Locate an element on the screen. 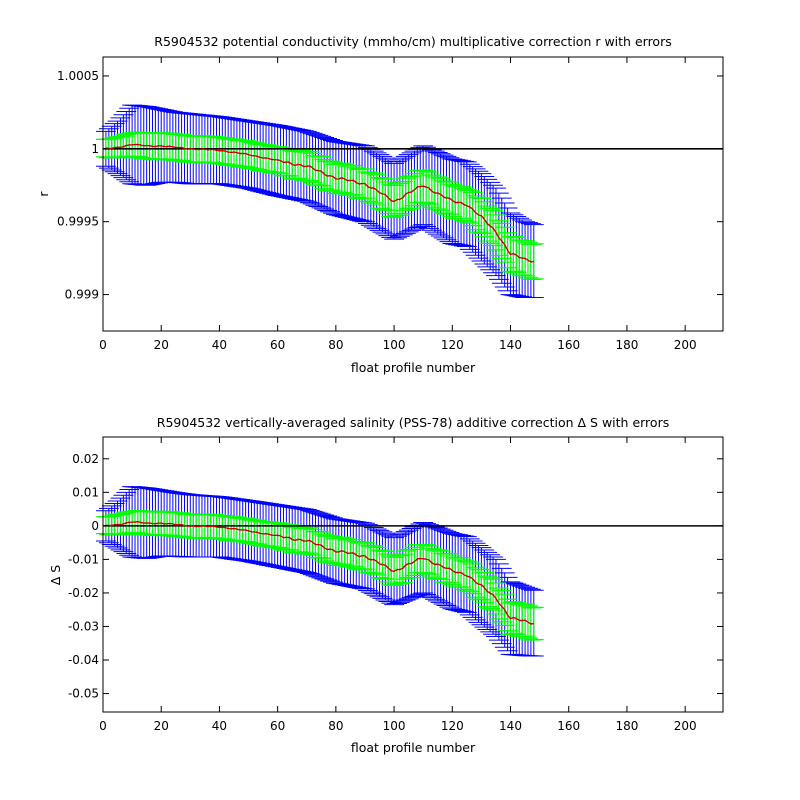 The image size is (800, 800). y-tick-label: -0.03 is located at coordinates (83, 626).